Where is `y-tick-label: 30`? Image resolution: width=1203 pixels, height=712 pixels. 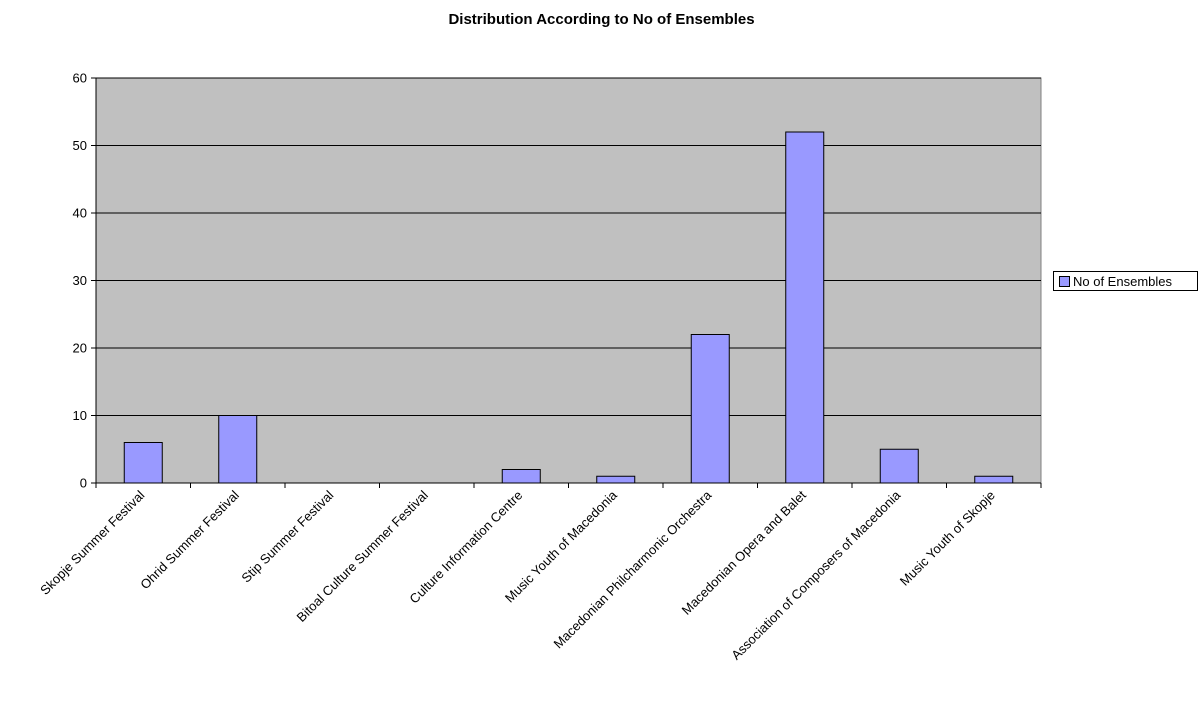
y-tick-label: 30 is located at coordinates (80, 280).